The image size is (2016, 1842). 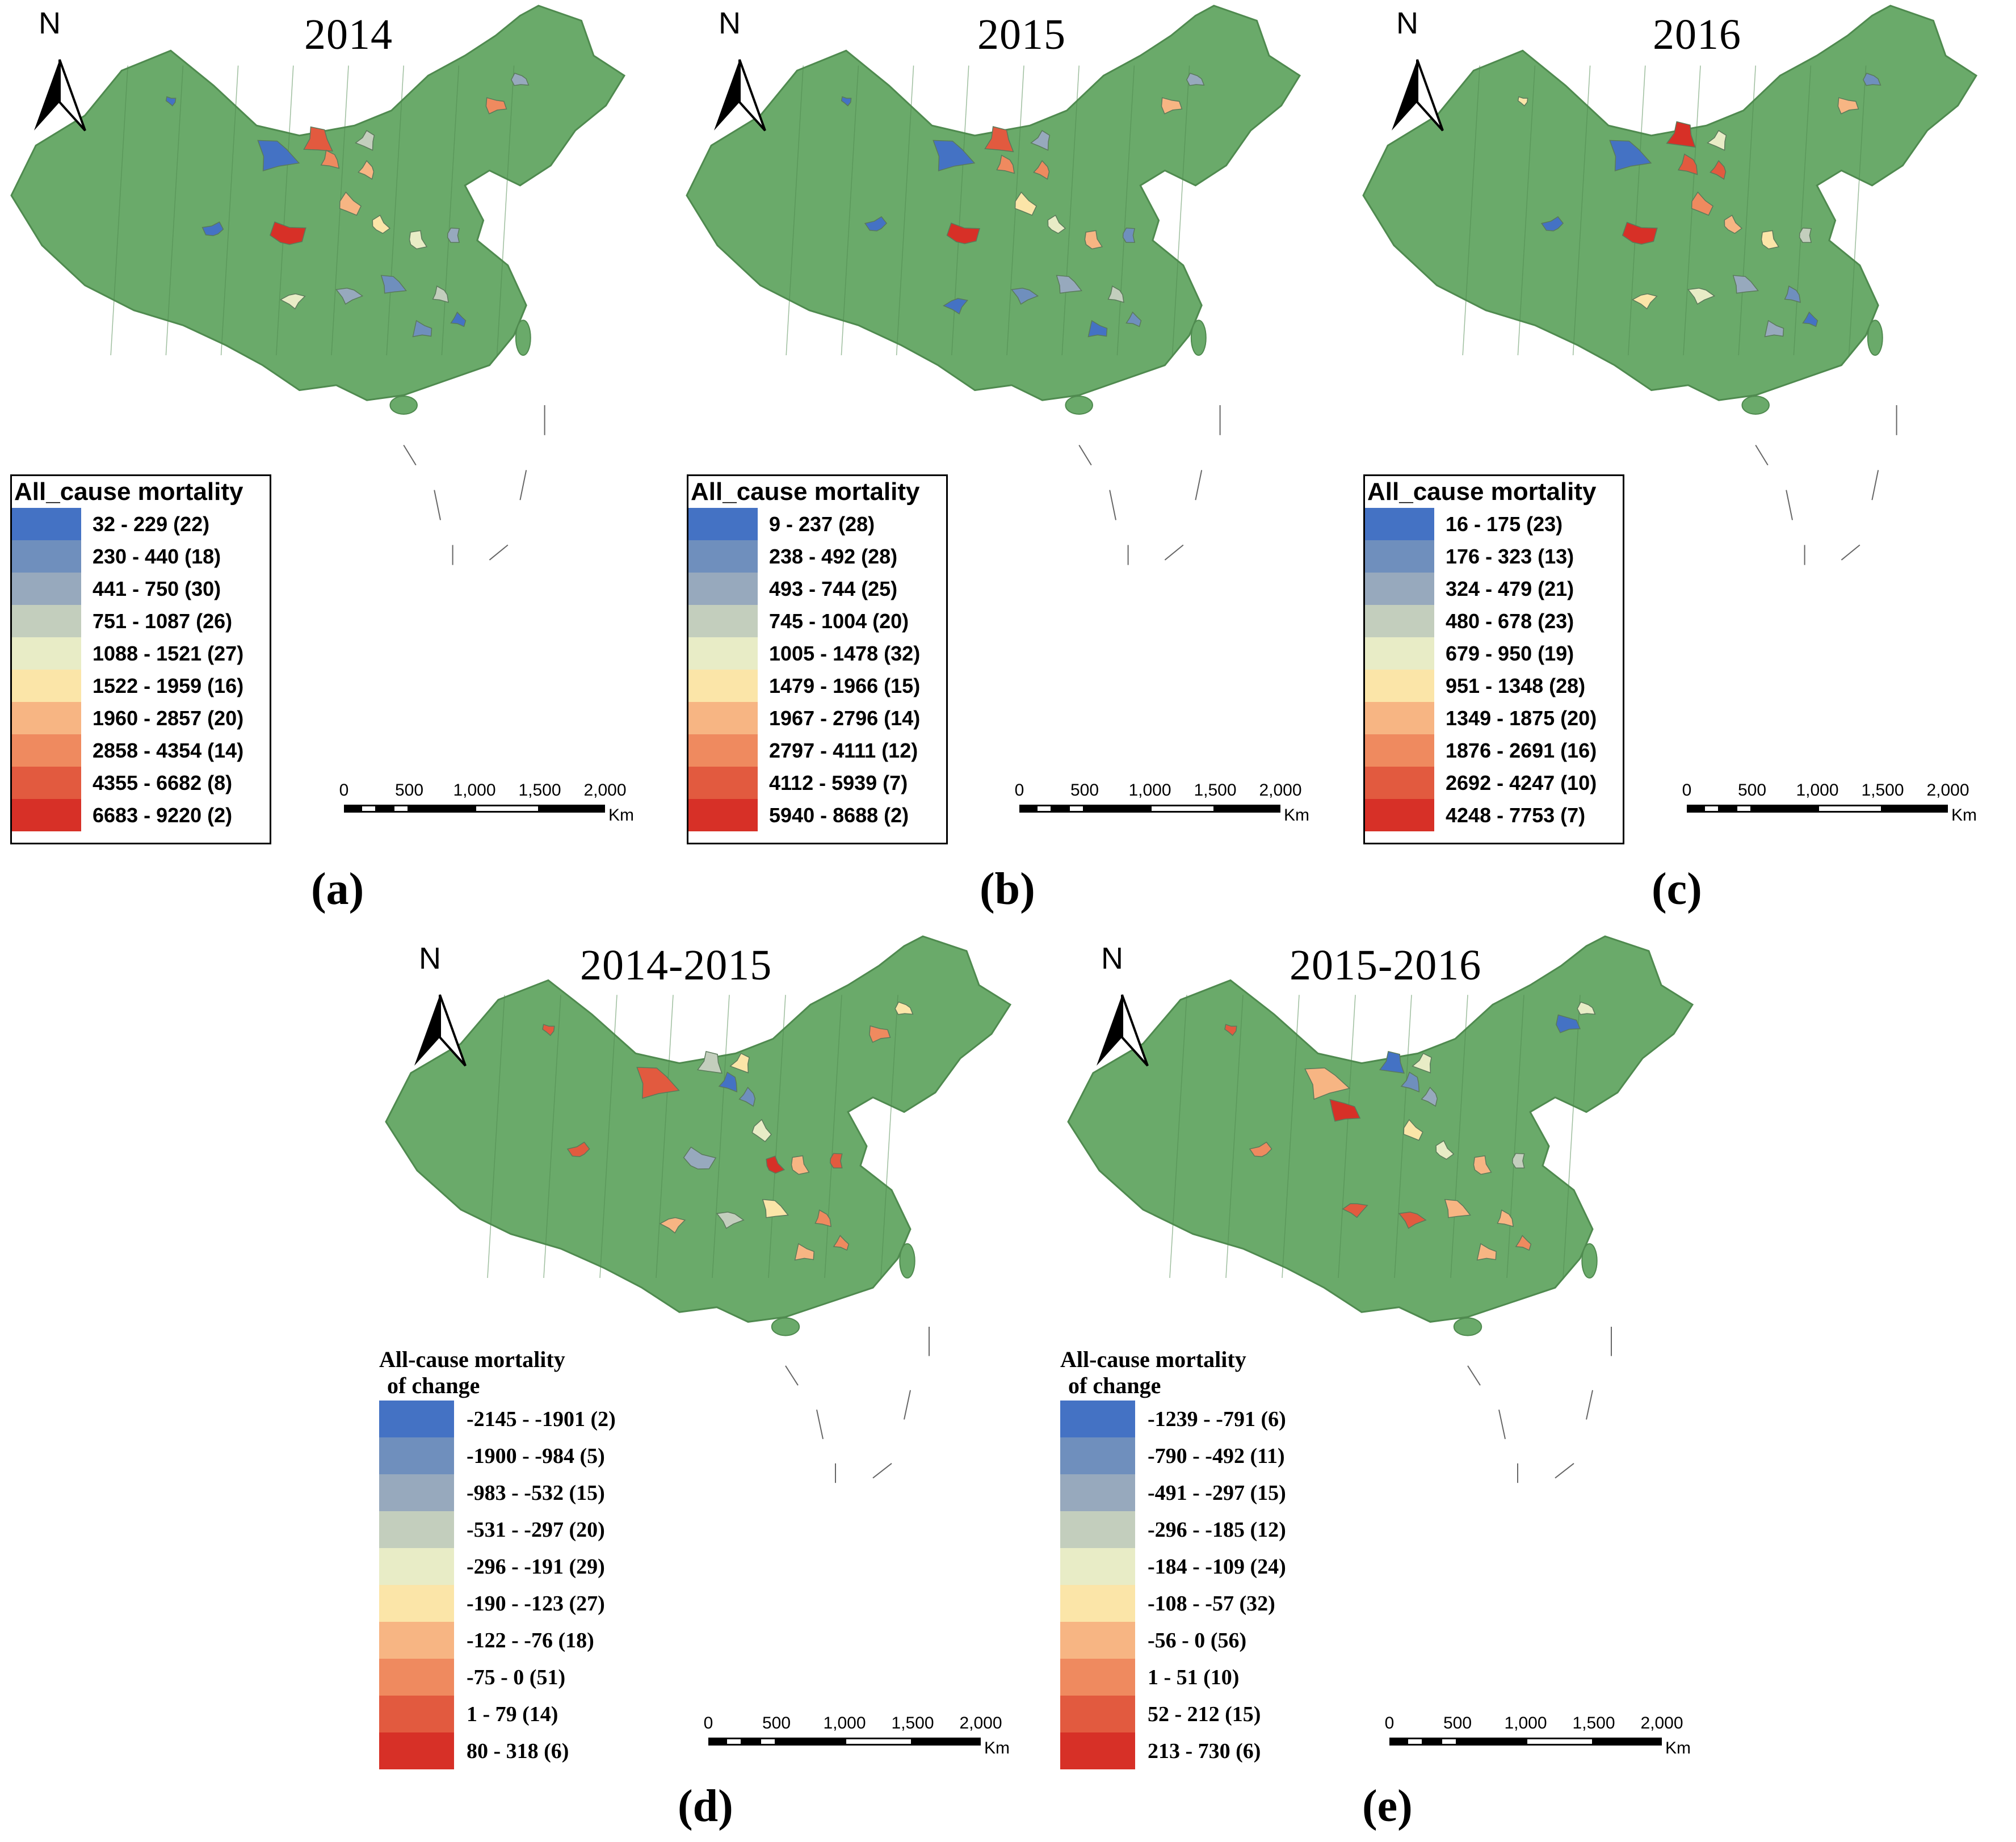 I want to click on panel-label: (c), so click(x=1677, y=889).